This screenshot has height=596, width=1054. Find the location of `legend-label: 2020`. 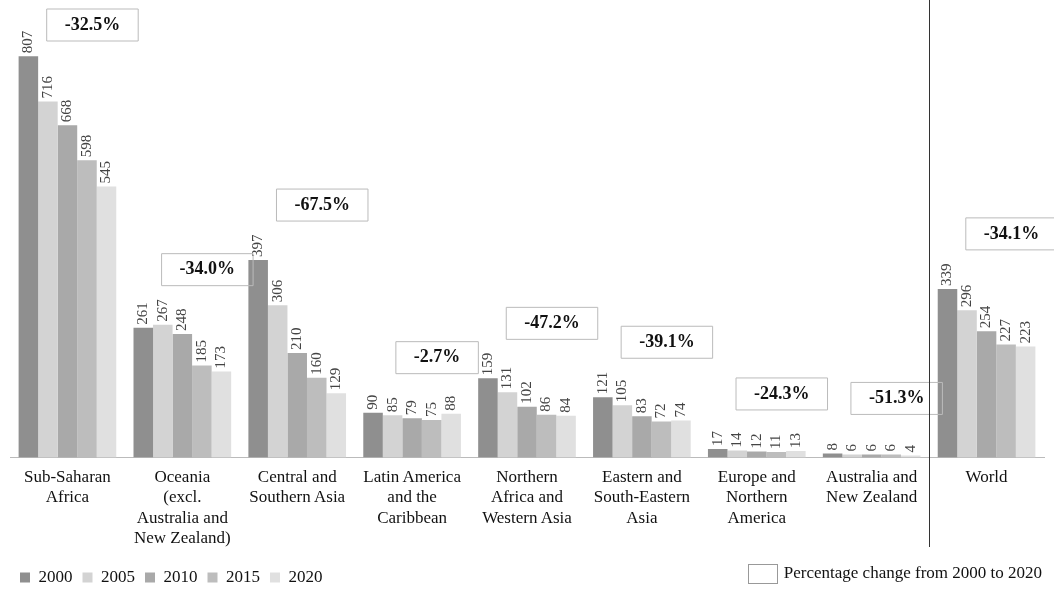

legend-label: 2020 is located at coordinates (305, 576).